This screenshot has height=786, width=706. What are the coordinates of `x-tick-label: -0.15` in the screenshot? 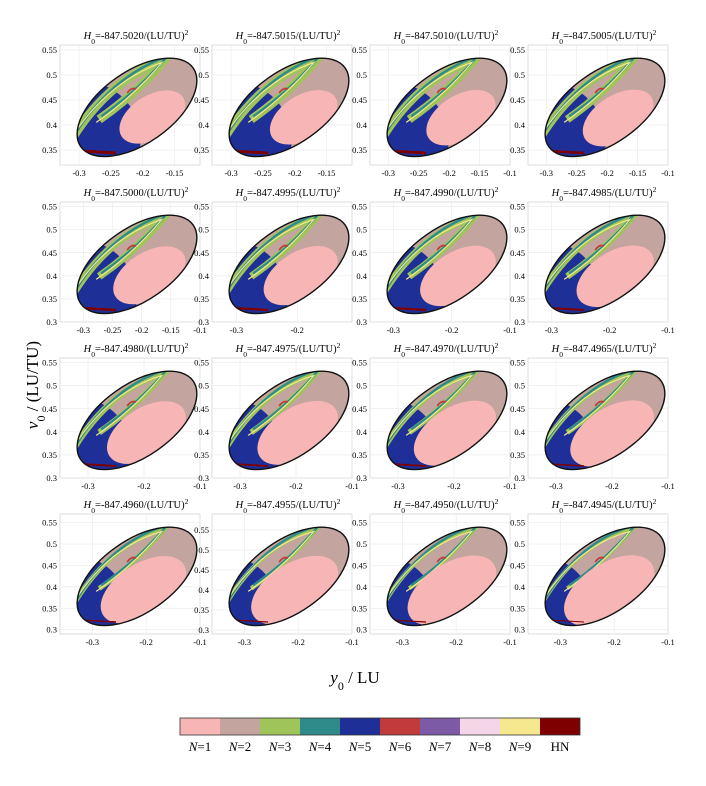 It's located at (480, 173).